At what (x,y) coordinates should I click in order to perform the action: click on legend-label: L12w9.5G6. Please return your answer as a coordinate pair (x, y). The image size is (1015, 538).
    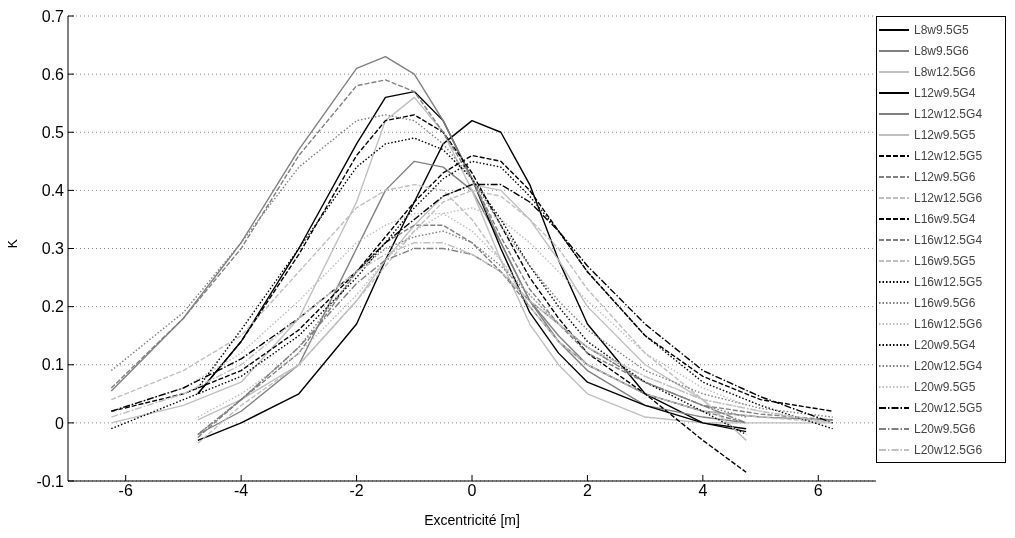
    Looking at the image, I should click on (945, 176).